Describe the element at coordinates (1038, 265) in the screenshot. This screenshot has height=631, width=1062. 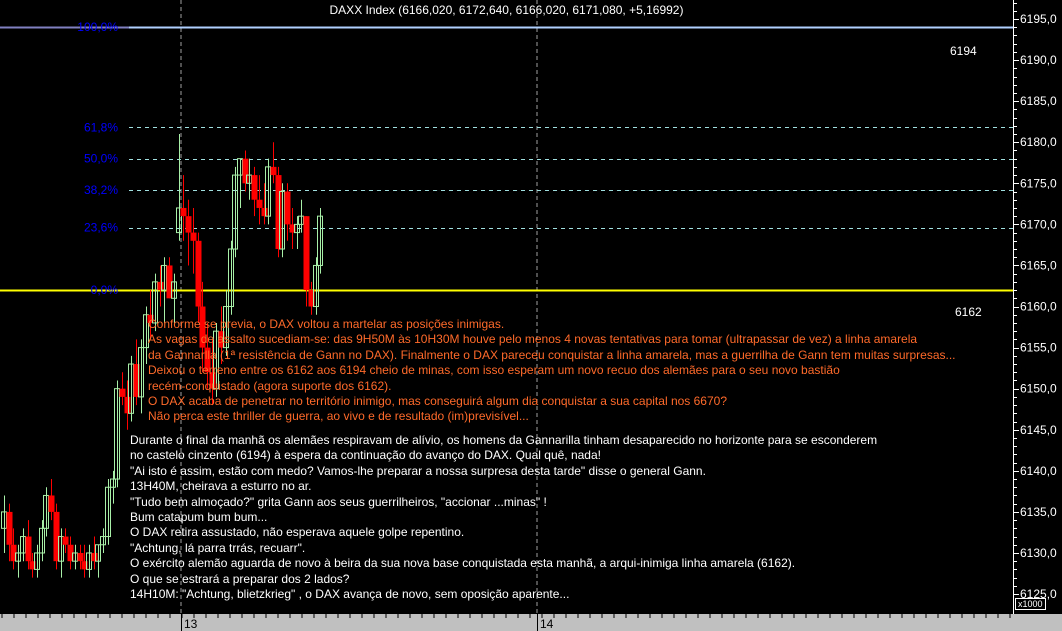
I see `price-tick-label: 6165,0` at that location.